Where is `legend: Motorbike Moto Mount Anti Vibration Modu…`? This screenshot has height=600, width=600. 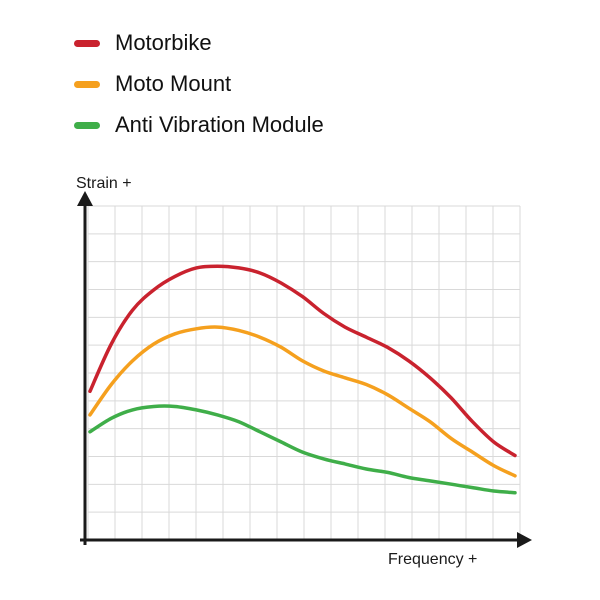
legend: Motorbike Moto Mount Anti Vibration Modu… is located at coordinates (199, 84).